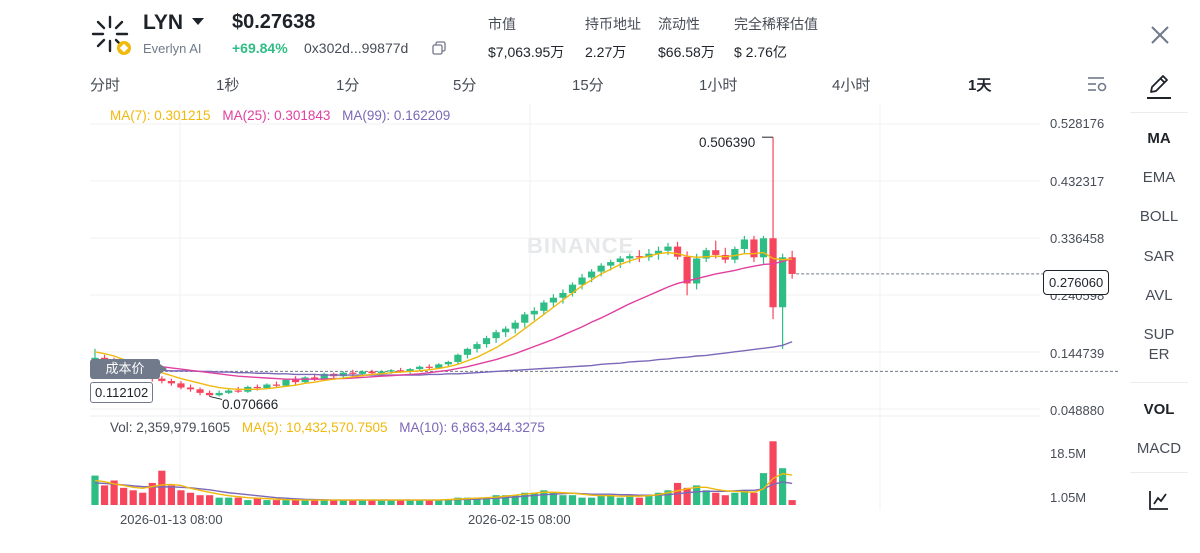  Describe the element at coordinates (718, 85) in the screenshot. I see `tab-1h: 1小时` at that location.